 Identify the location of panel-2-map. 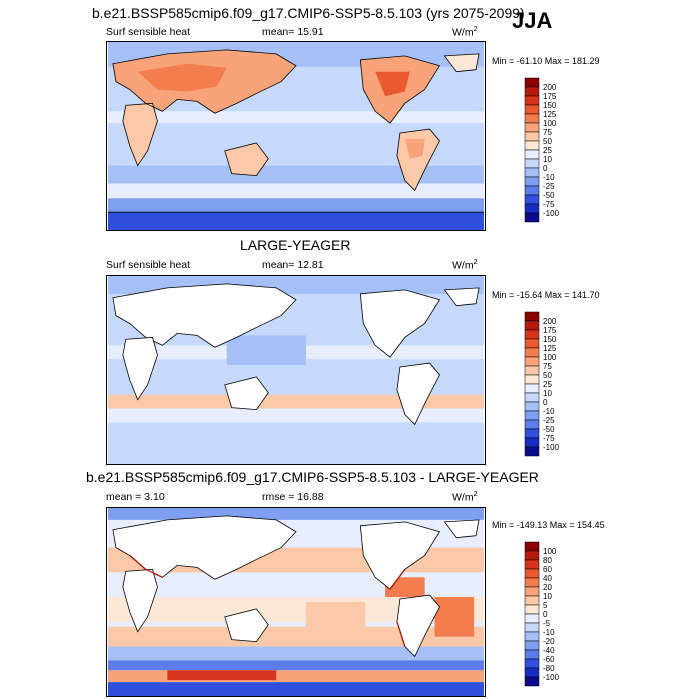
(296, 370).